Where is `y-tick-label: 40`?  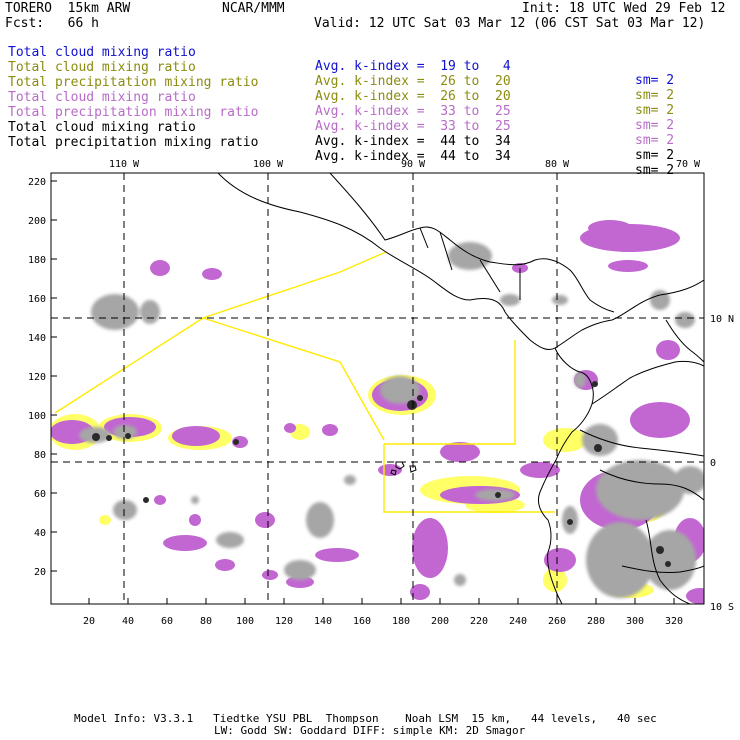 y-tick-label: 40 is located at coordinates (40, 533).